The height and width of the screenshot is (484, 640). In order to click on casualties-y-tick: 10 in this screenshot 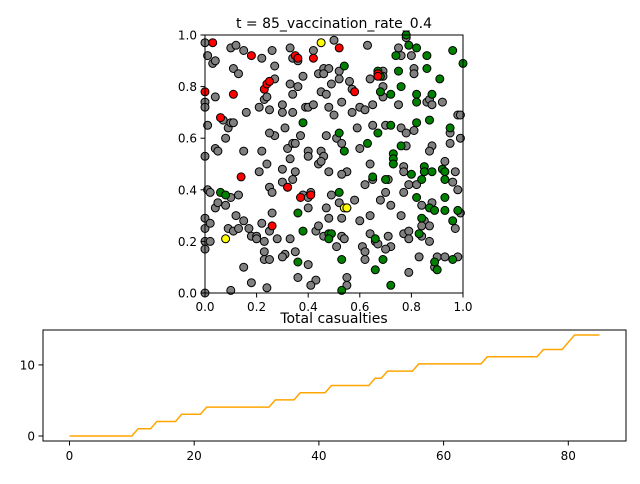, I will do `click(31, 365)`.